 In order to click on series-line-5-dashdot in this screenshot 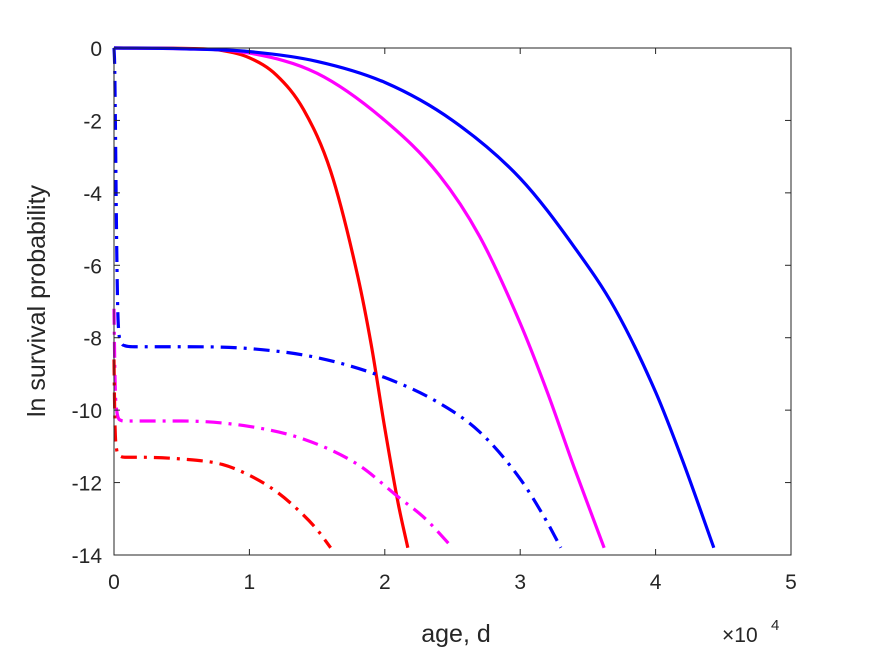, I will do `click(222, 454)`.